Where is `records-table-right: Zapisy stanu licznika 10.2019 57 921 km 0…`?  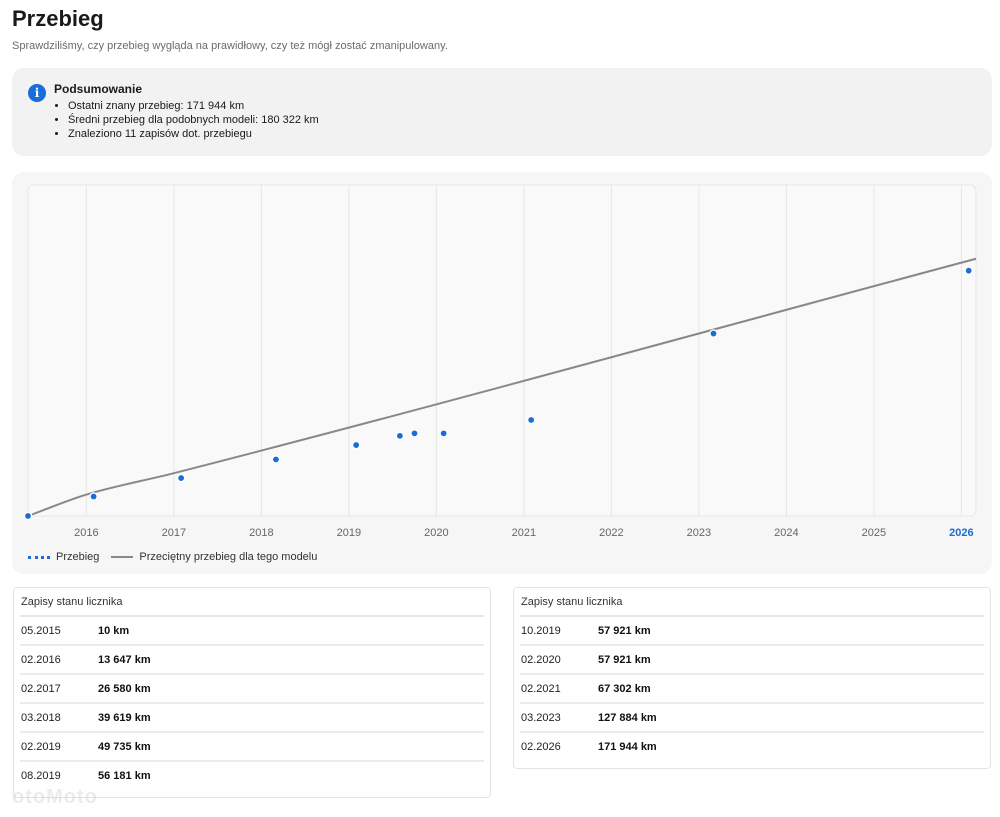
records-table-right: Zapisy stanu licznika 10.2019 57 921 km 0… is located at coordinates (752, 678).